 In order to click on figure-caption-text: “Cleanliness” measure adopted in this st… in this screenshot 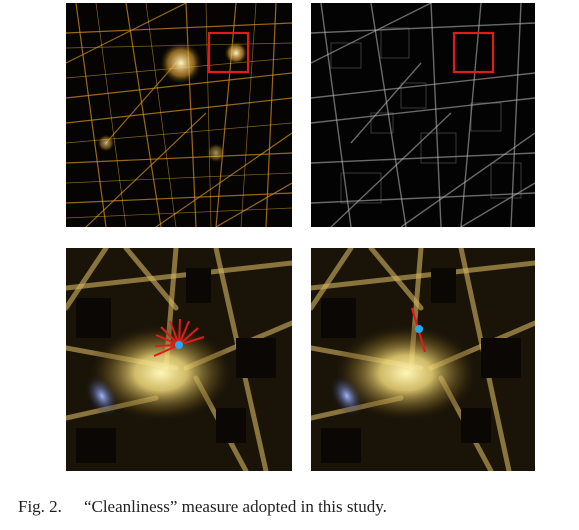, I will do `click(235, 506)`.